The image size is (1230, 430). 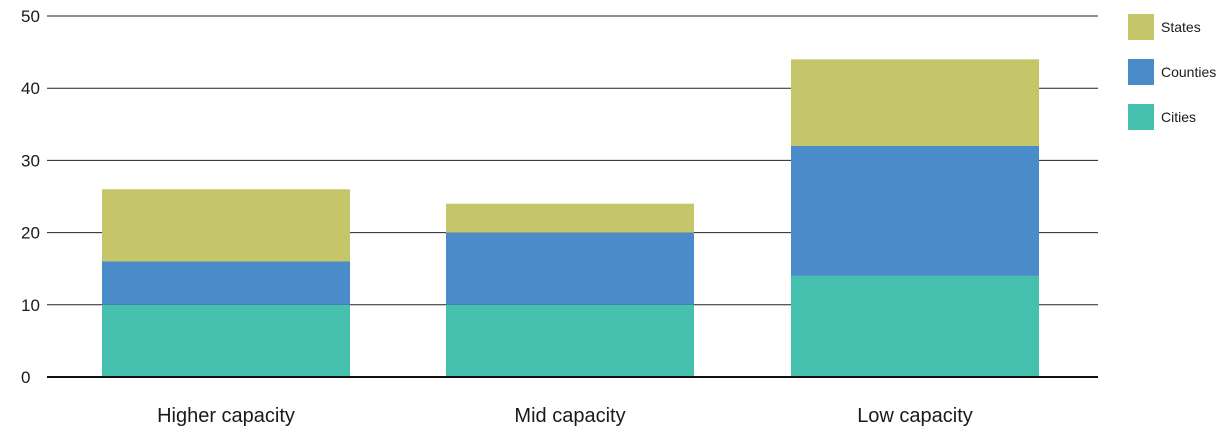 I want to click on bar-counties-higher-capacity, so click(x=226, y=283).